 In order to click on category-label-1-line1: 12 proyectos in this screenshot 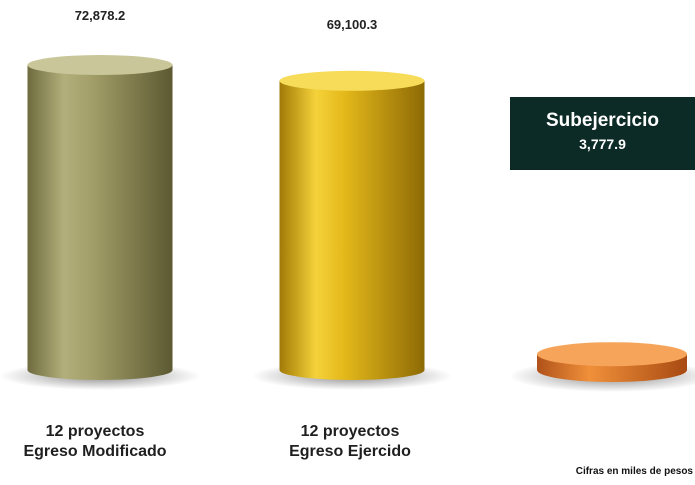, I will do `click(95, 431)`.